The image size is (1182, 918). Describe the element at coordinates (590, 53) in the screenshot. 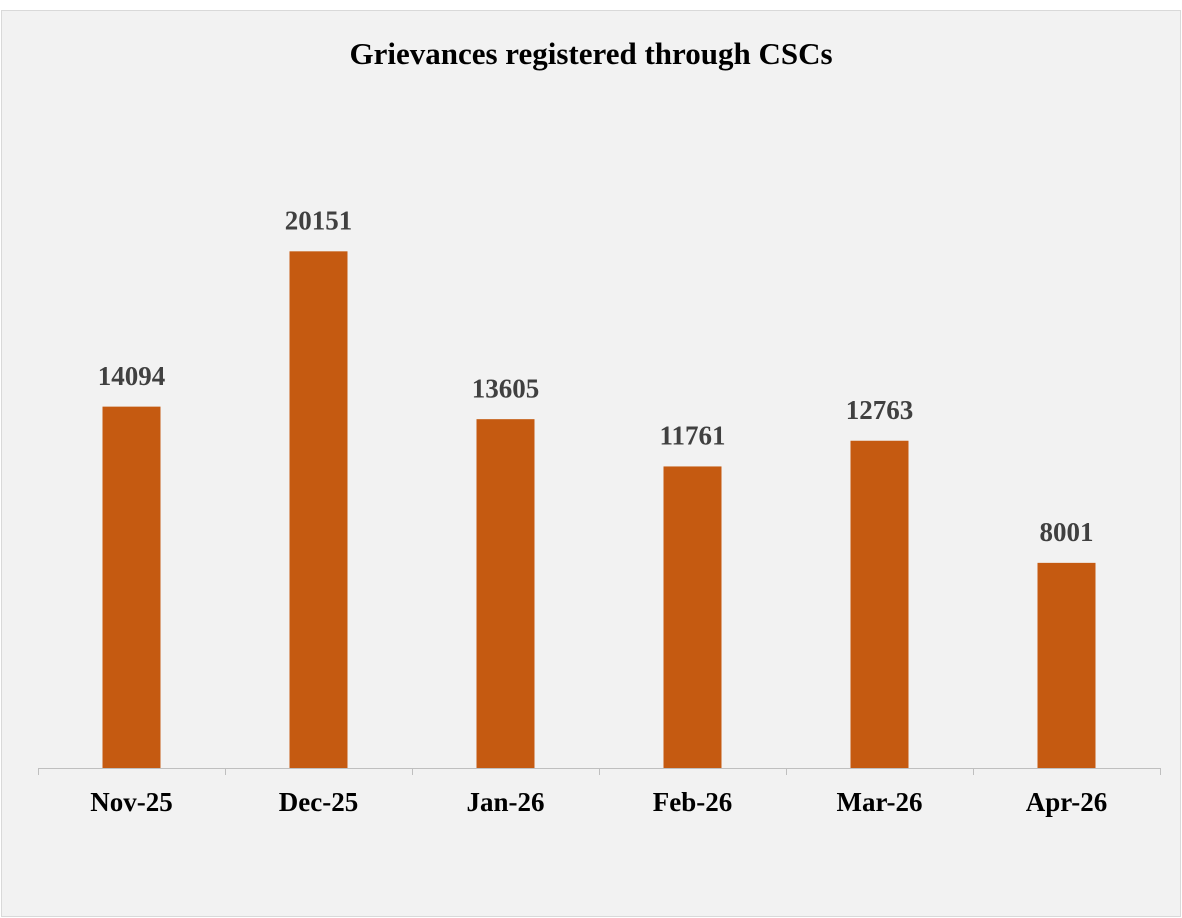

I see `chart-title: Grievances registered through CSCs` at that location.